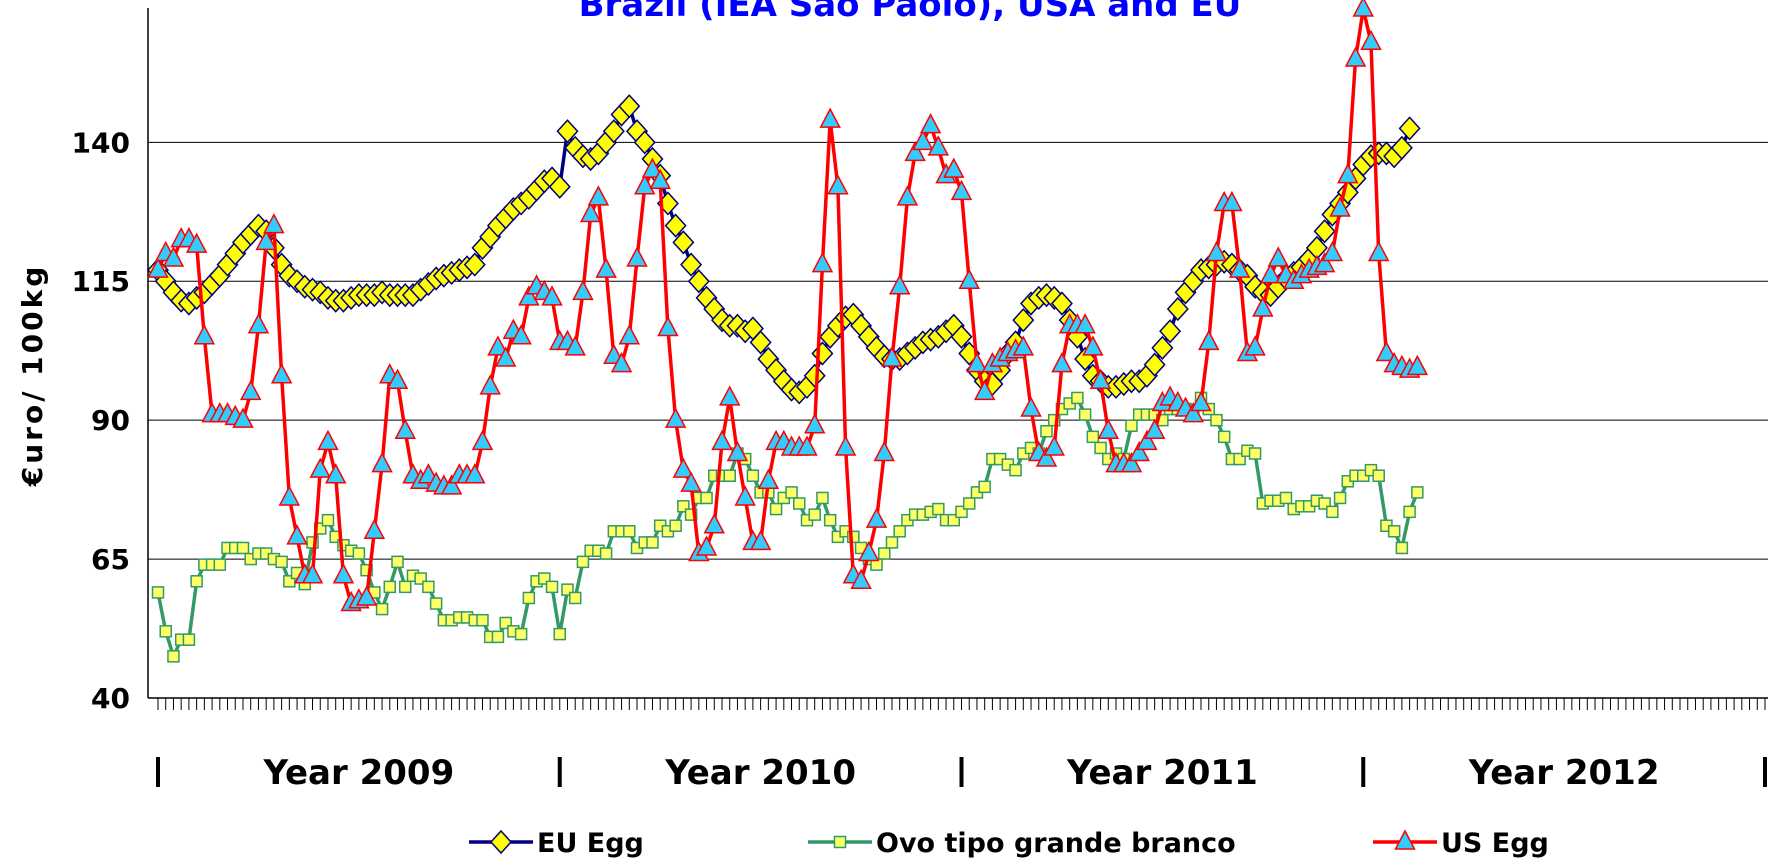 This screenshot has height=860, width=1772. I want to click on y-axis-label: €uro/ 100kg, so click(32, 376).